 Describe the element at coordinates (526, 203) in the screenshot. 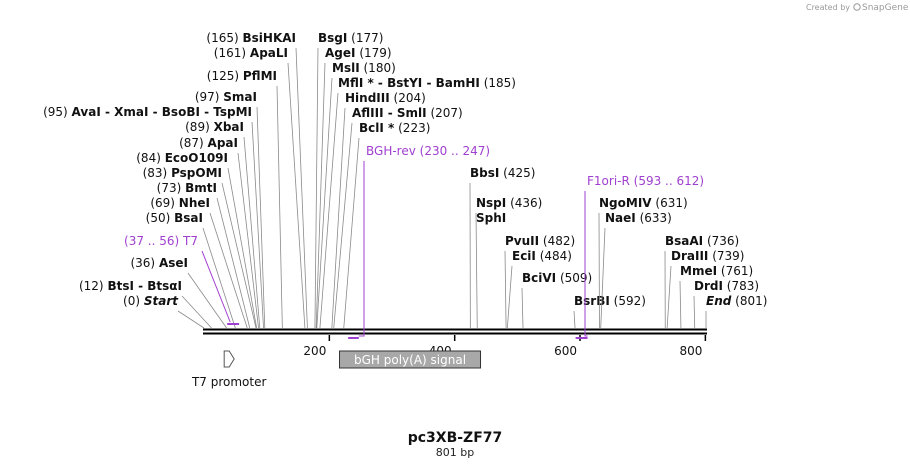

I see `site-position: (436)` at that location.